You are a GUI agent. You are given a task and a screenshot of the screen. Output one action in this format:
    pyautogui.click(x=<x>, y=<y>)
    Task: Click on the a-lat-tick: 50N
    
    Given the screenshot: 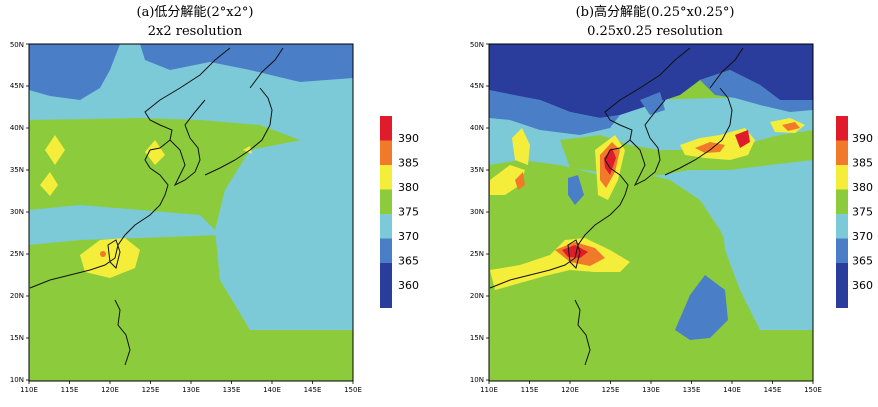 What is the action you would take?
    pyautogui.click(x=17, y=45)
    